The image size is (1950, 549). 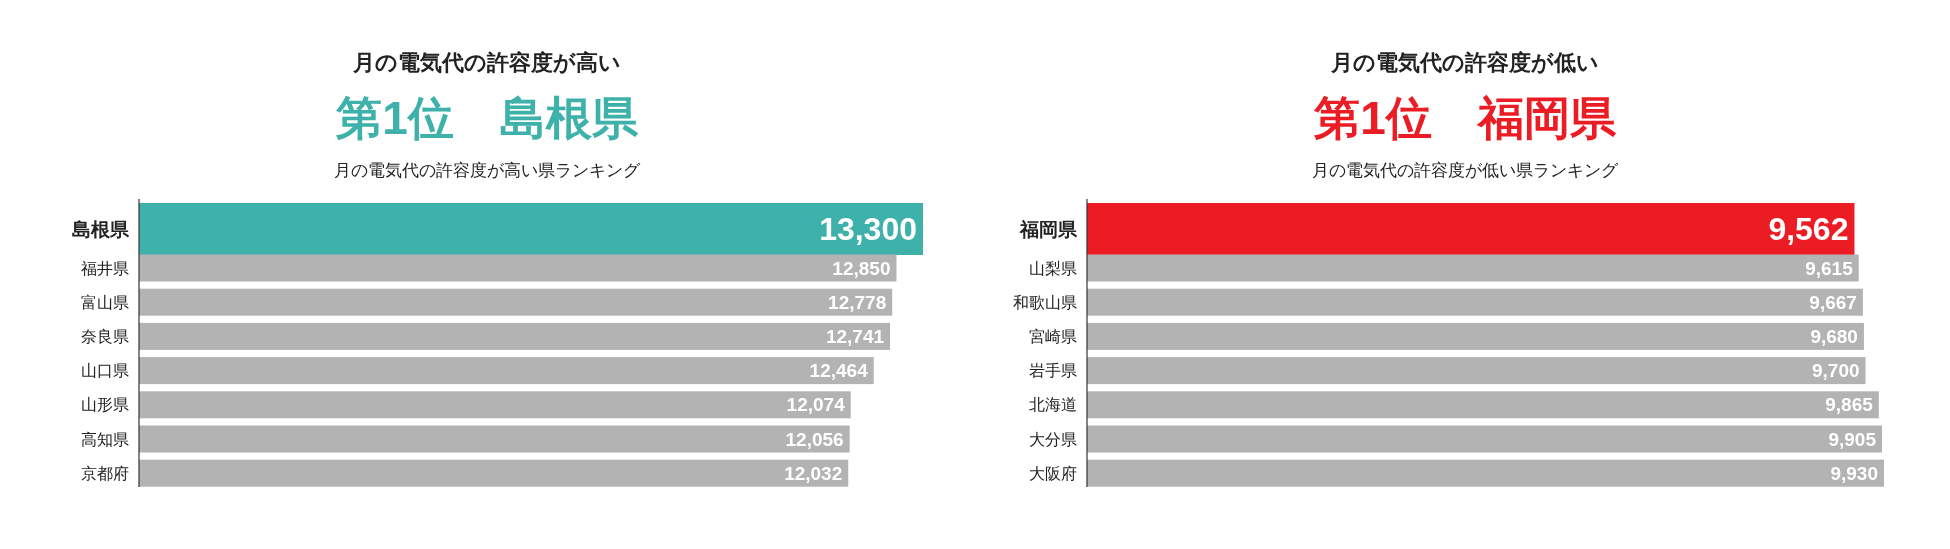 I want to click on data-label: 9,700, so click(x=1835, y=371).